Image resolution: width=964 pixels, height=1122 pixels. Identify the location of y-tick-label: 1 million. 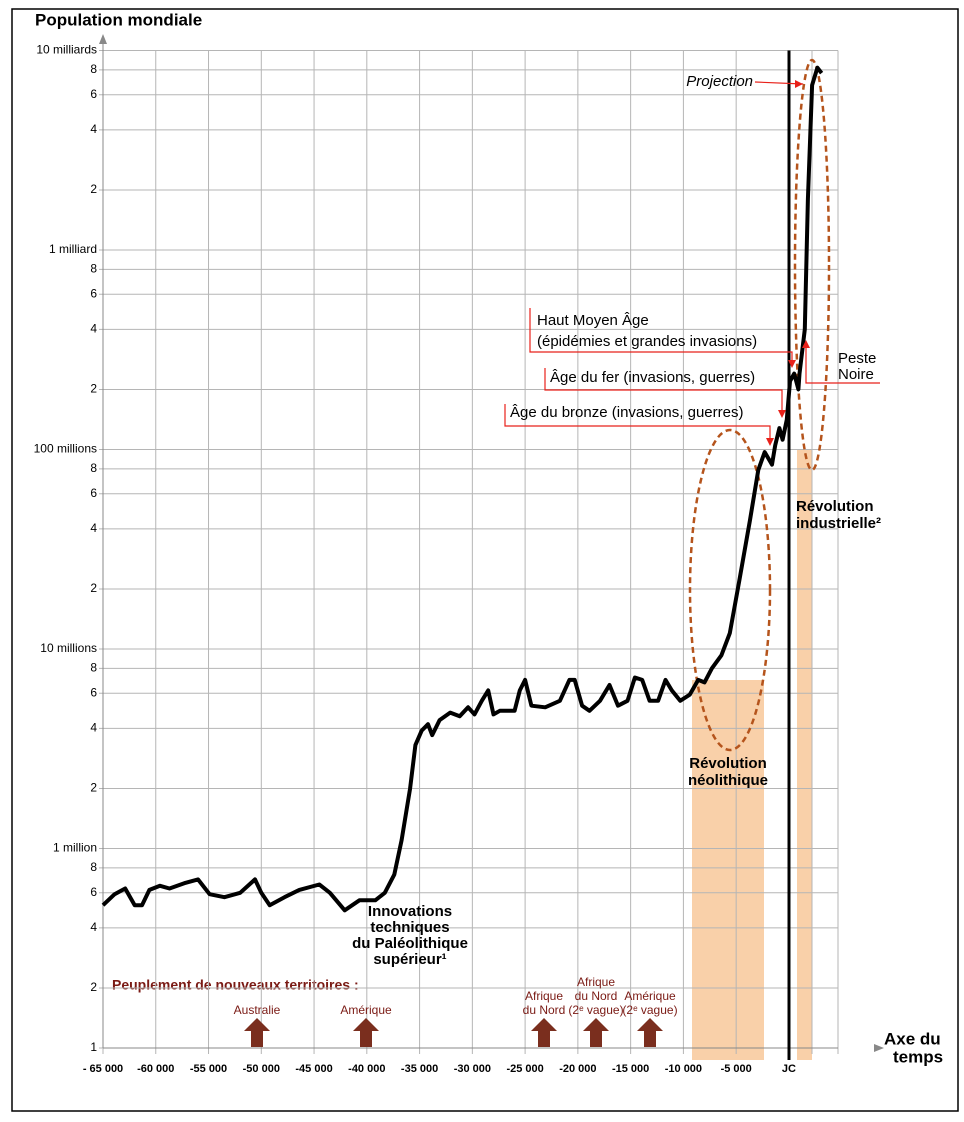
(75, 848).